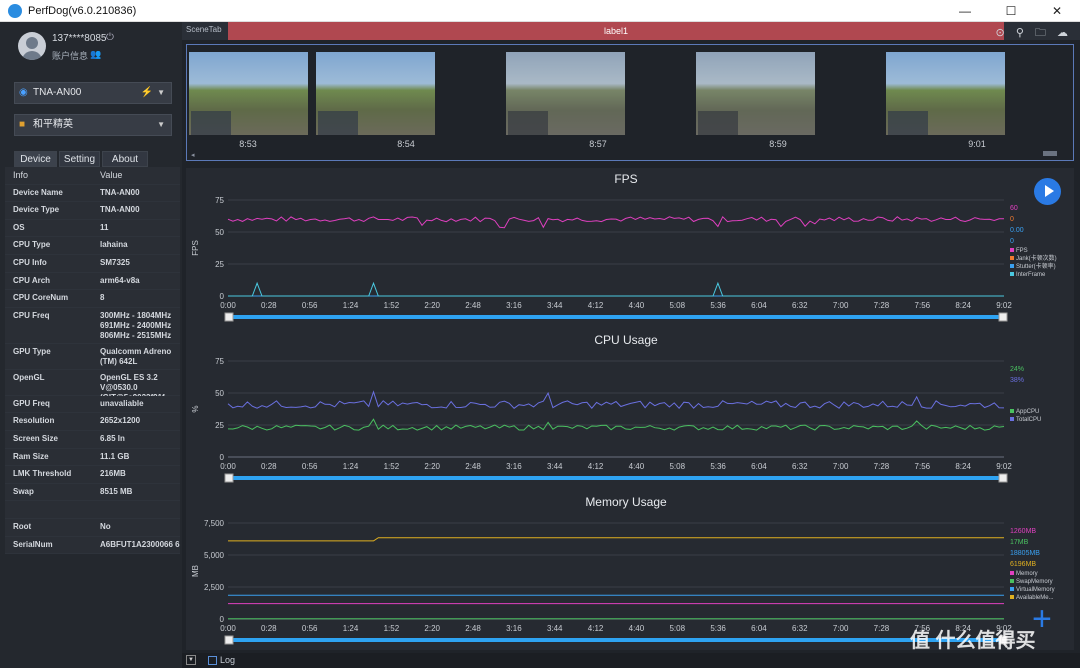 The width and height of the screenshot is (1080, 668). I want to click on thumb-time: 8:59, so click(778, 144).